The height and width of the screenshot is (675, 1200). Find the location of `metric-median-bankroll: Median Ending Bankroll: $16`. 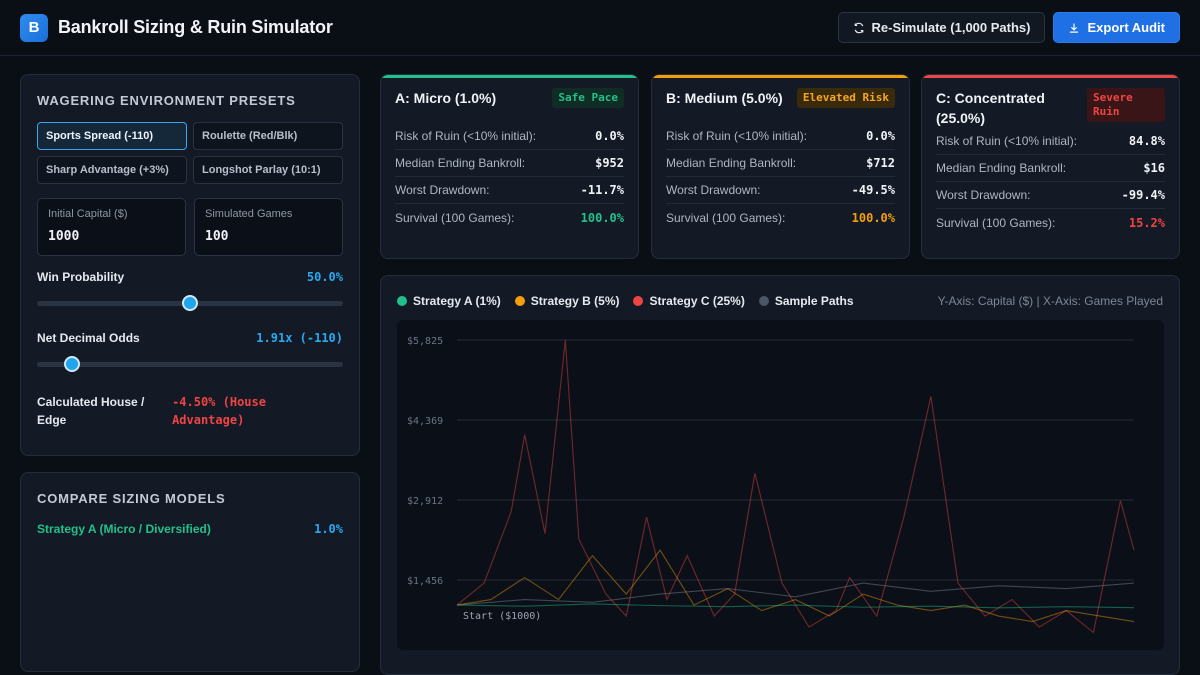

metric-median-bankroll: Median Ending Bankroll: $16 is located at coordinates (1050, 168).